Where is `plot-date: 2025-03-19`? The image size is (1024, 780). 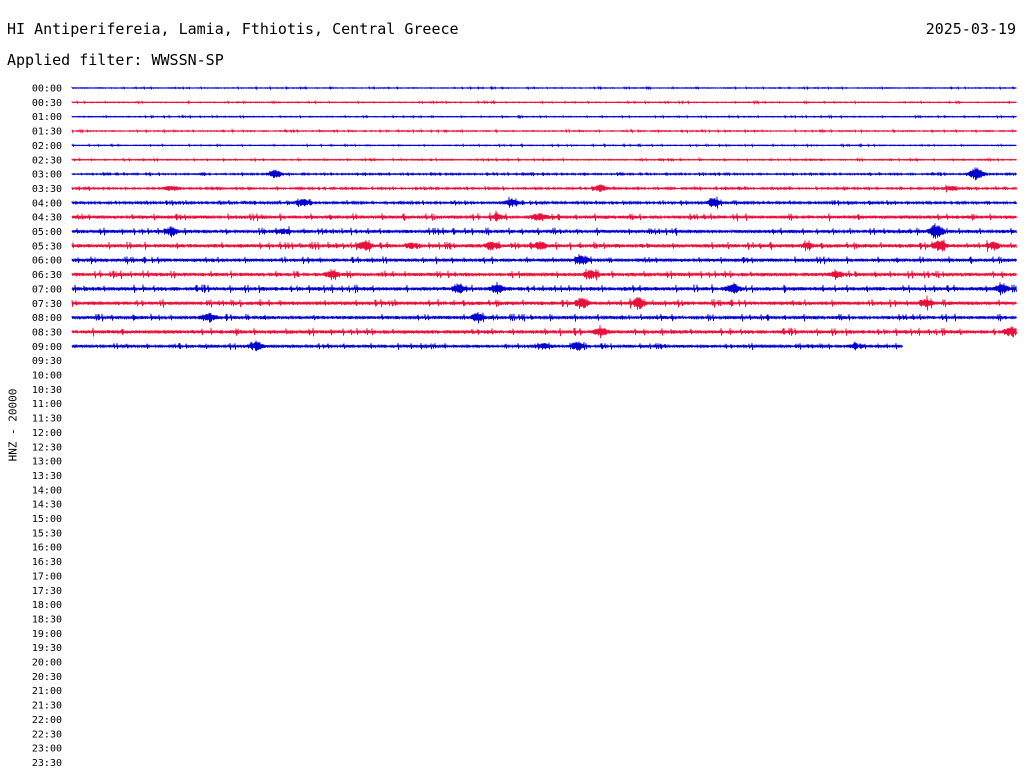 plot-date: 2025-03-19 is located at coordinates (970, 29).